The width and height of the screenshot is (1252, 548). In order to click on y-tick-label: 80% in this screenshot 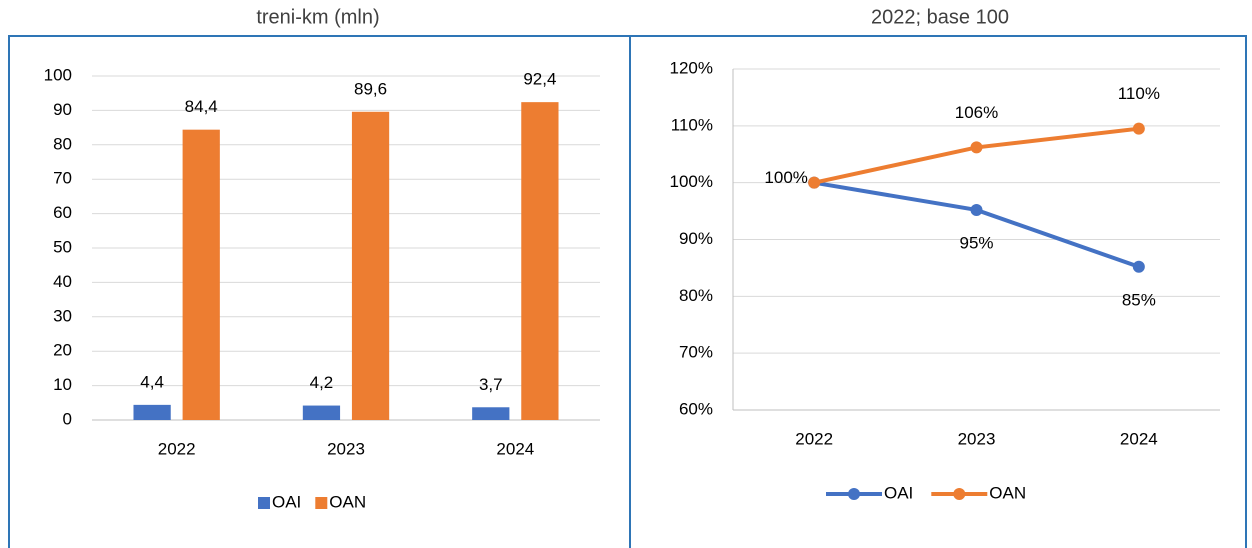, I will do `click(696, 295)`.